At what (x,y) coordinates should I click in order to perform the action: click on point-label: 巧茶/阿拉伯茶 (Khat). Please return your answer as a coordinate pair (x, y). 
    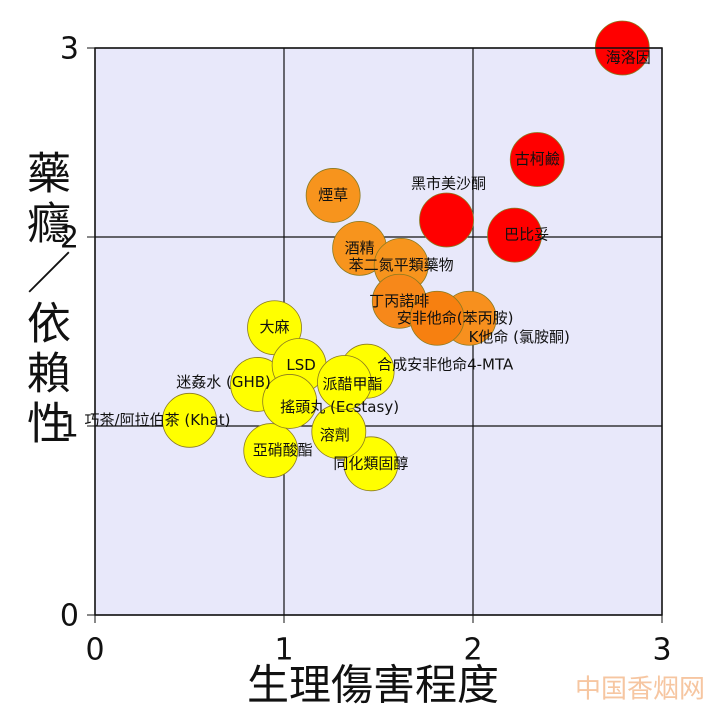
    Looking at the image, I should click on (158, 420).